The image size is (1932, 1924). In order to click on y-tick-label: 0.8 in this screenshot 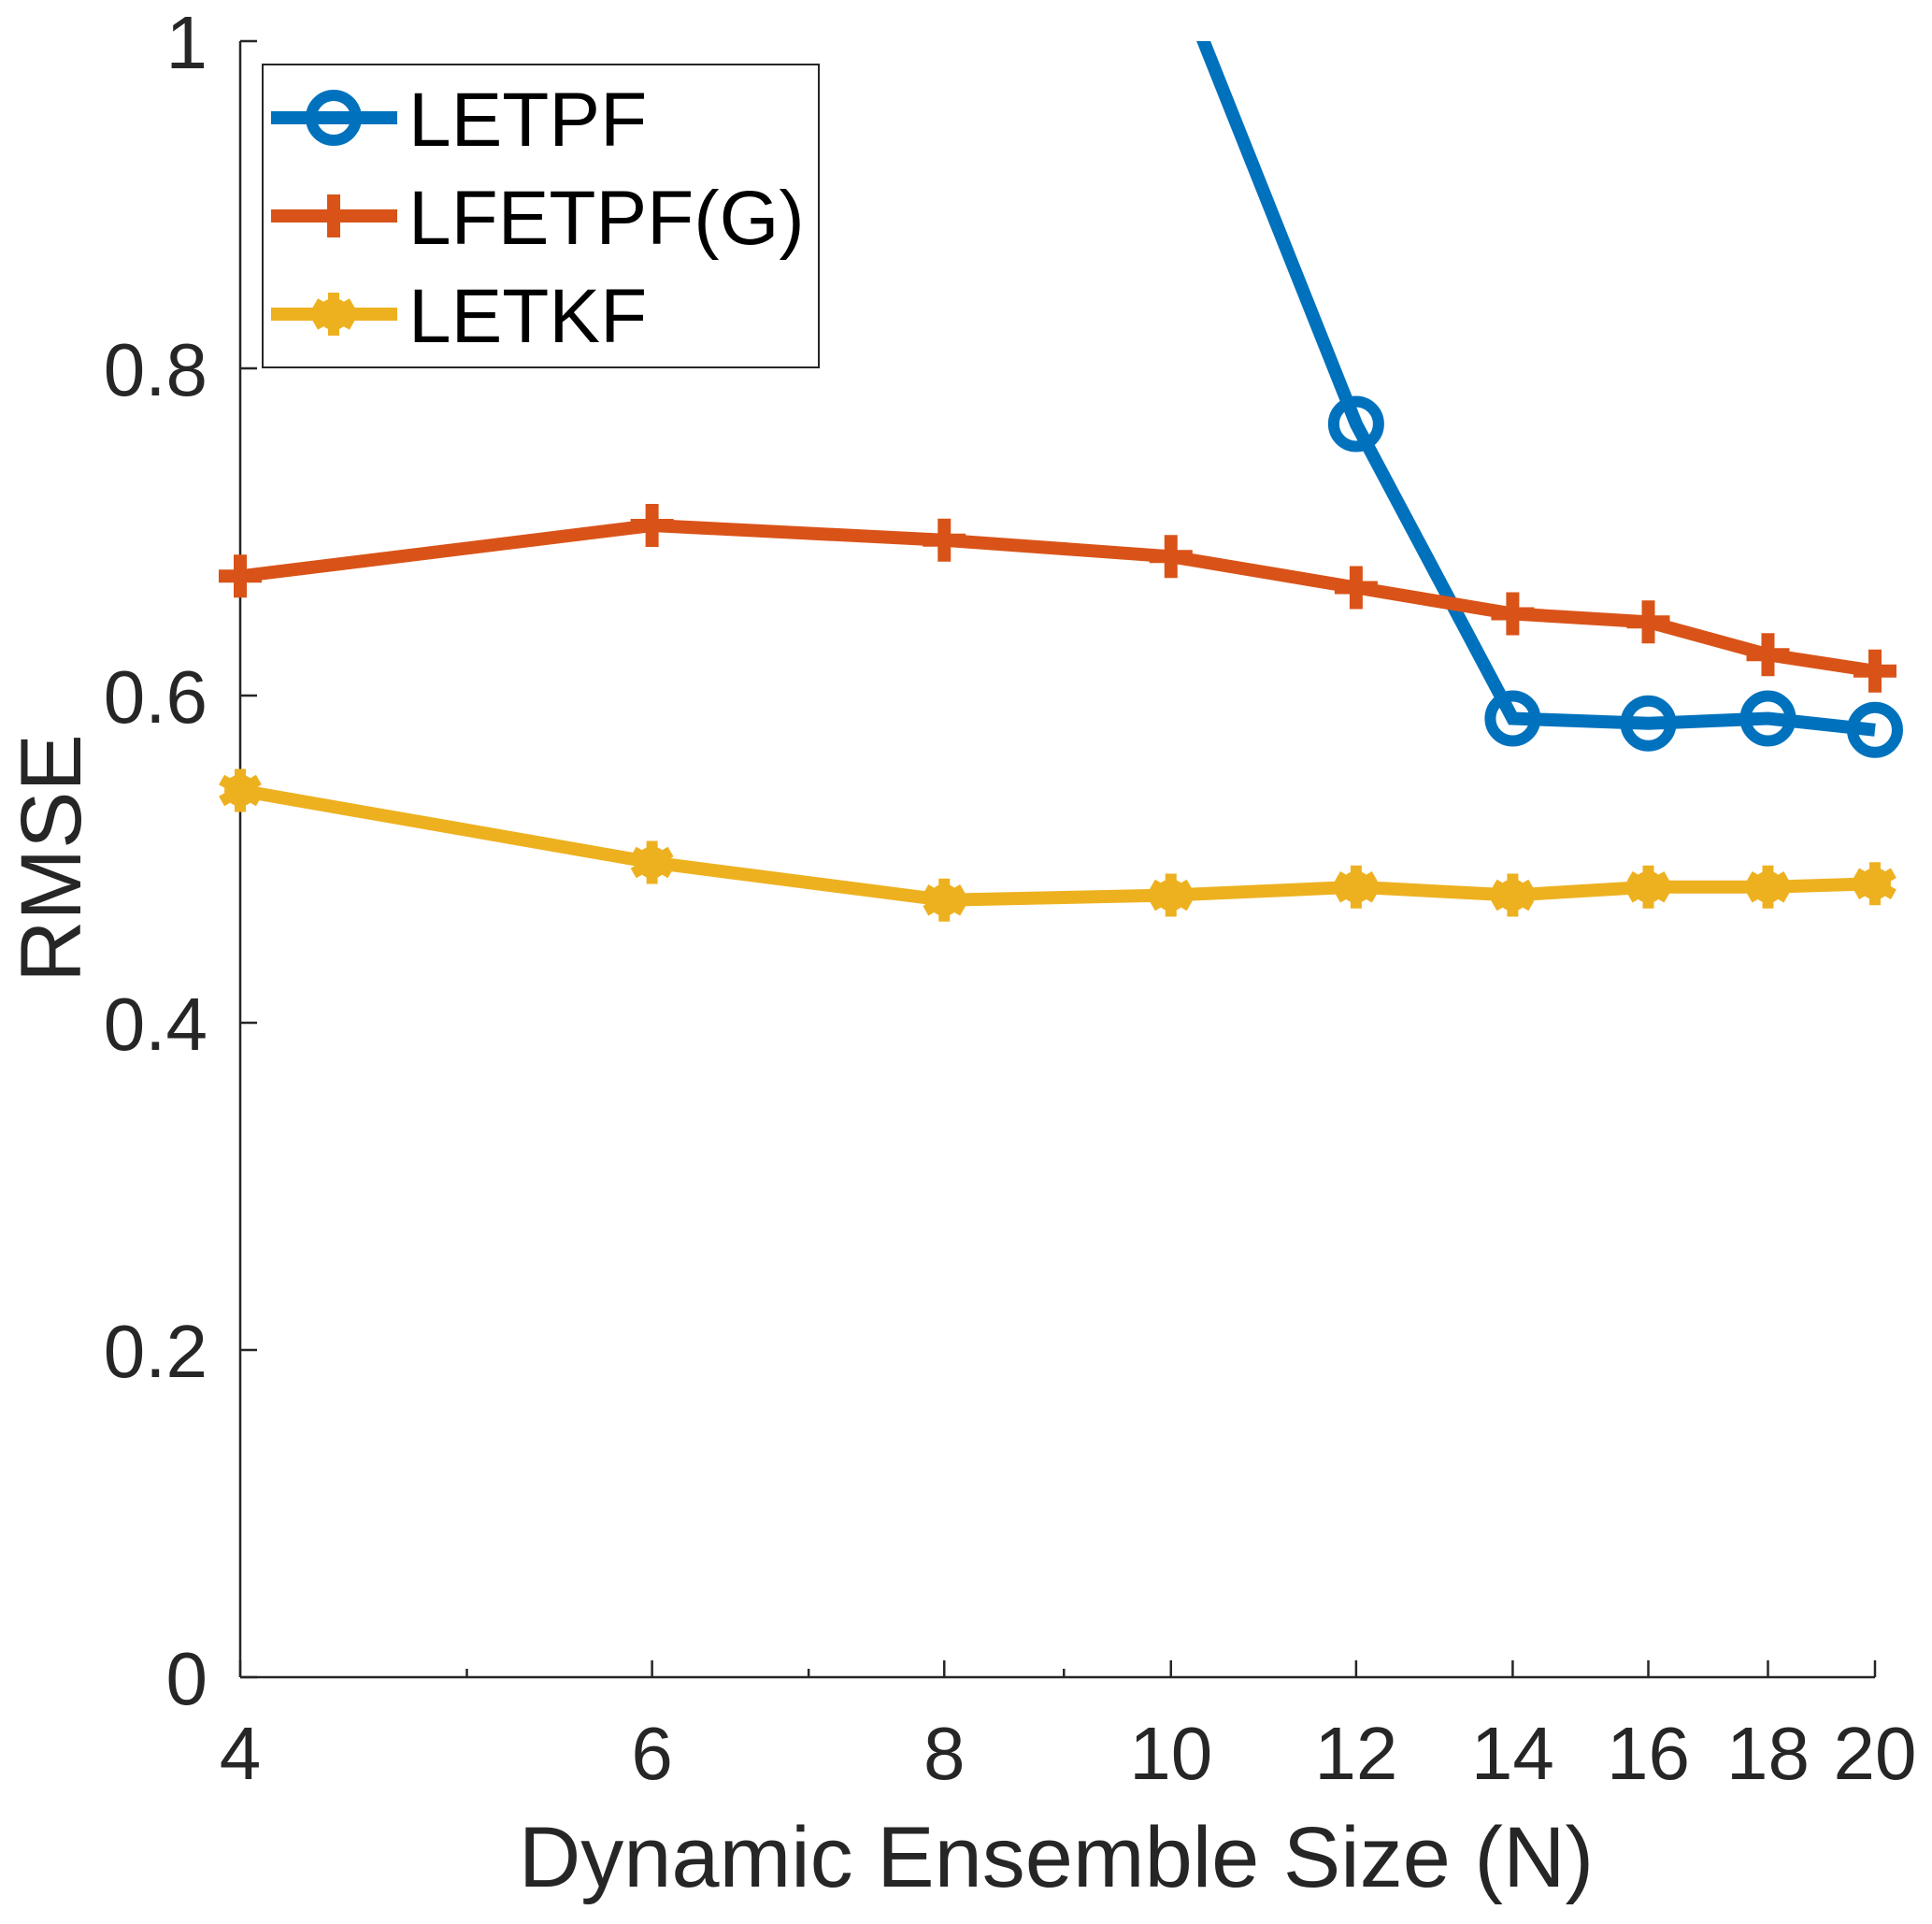, I will do `click(156, 369)`.